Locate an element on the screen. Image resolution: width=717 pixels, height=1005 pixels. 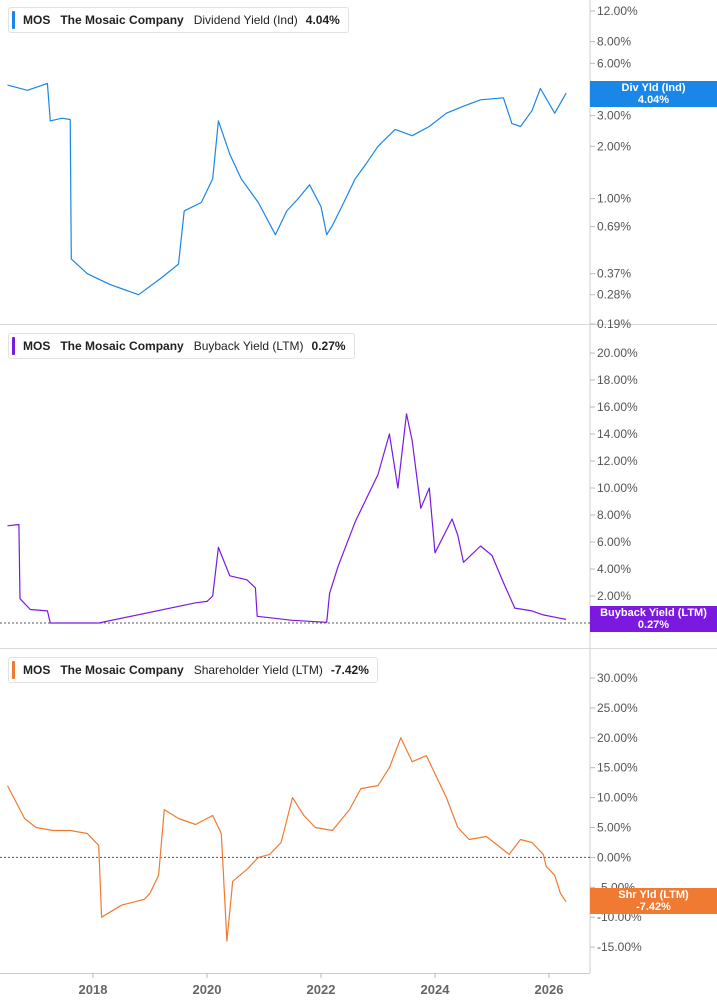
y-tick-label: 1.00% is located at coordinates (614, 199).